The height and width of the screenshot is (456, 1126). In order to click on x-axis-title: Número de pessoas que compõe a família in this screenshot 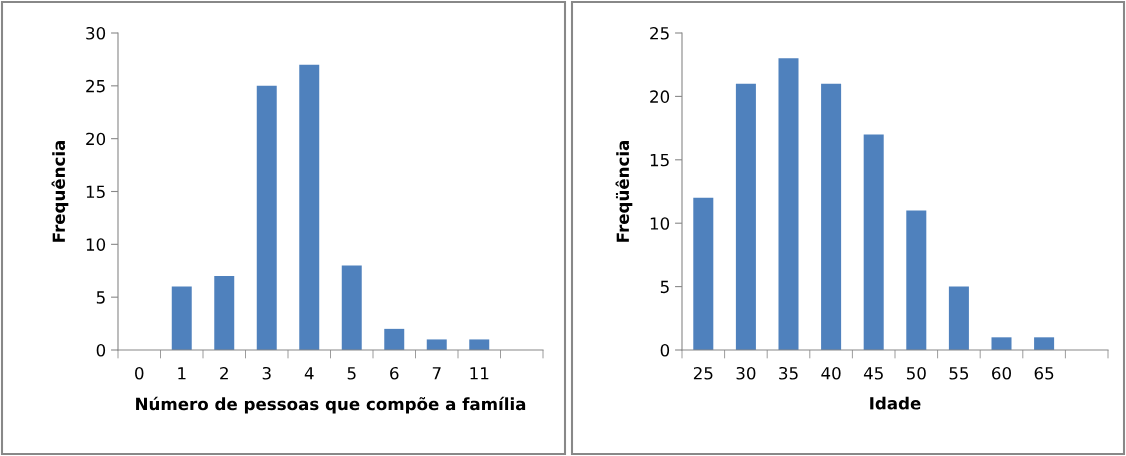, I will do `click(331, 405)`.